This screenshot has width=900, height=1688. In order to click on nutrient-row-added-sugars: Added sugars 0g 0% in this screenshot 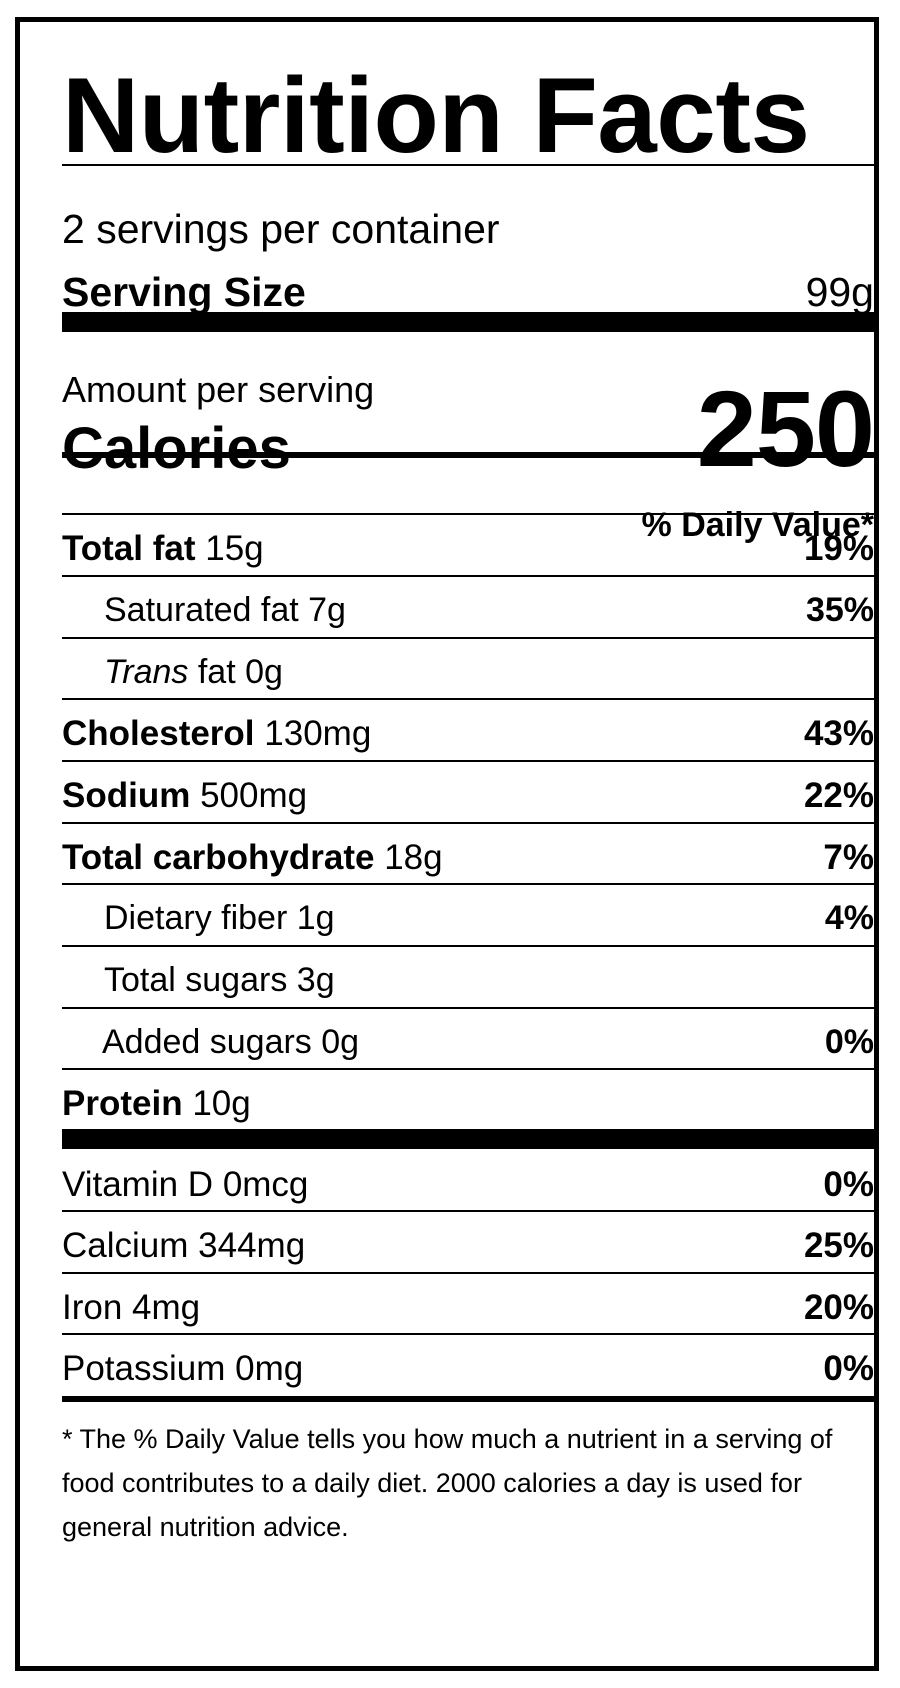, I will do `click(468, 1041)`.